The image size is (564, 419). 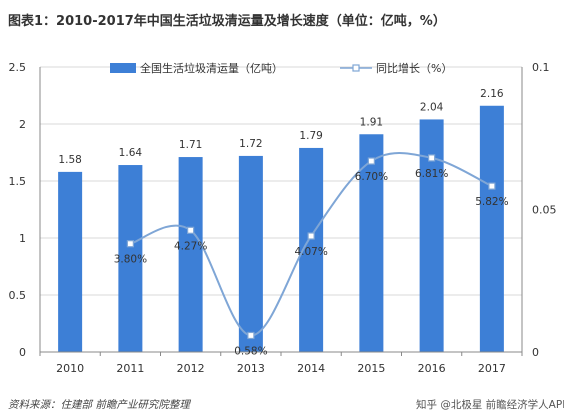 What do you see at coordinates (18, 181) in the screenshot?
I see `y-left-tick-label: 1.5` at bounding box center [18, 181].